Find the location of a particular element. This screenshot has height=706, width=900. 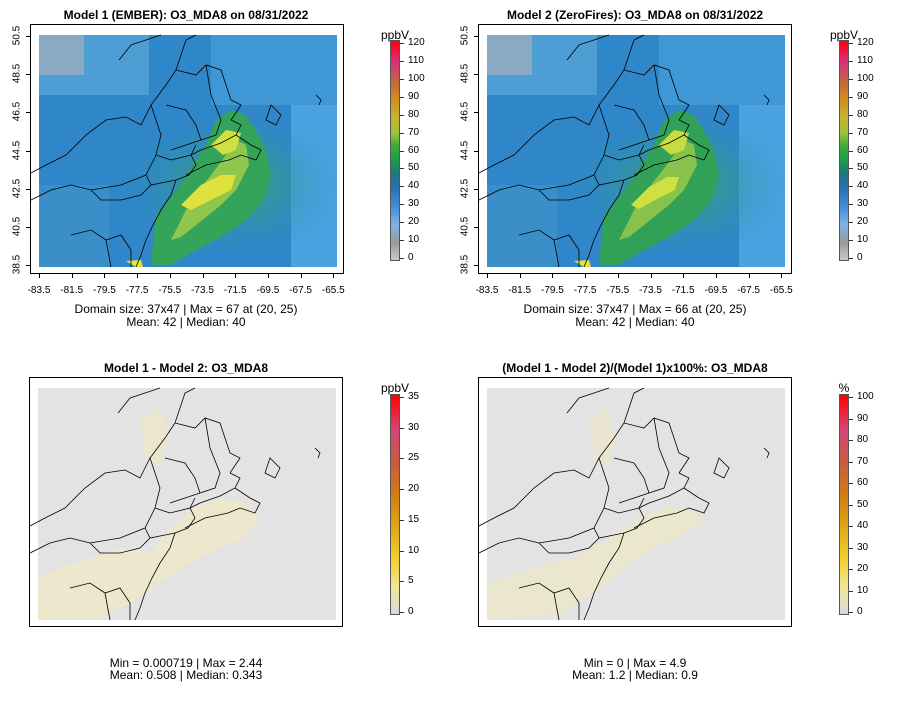

x-tick-label: -77.5 is located at coordinates (137, 290).